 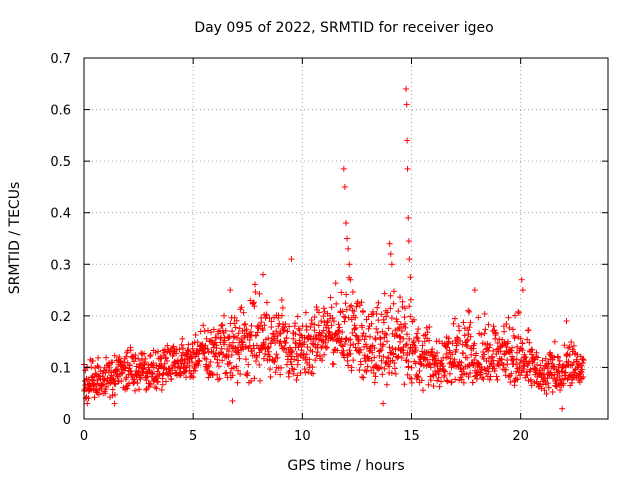 What do you see at coordinates (15, 238) in the screenshot?
I see `y-axis-label: SRMTID / TECUs` at bounding box center [15, 238].